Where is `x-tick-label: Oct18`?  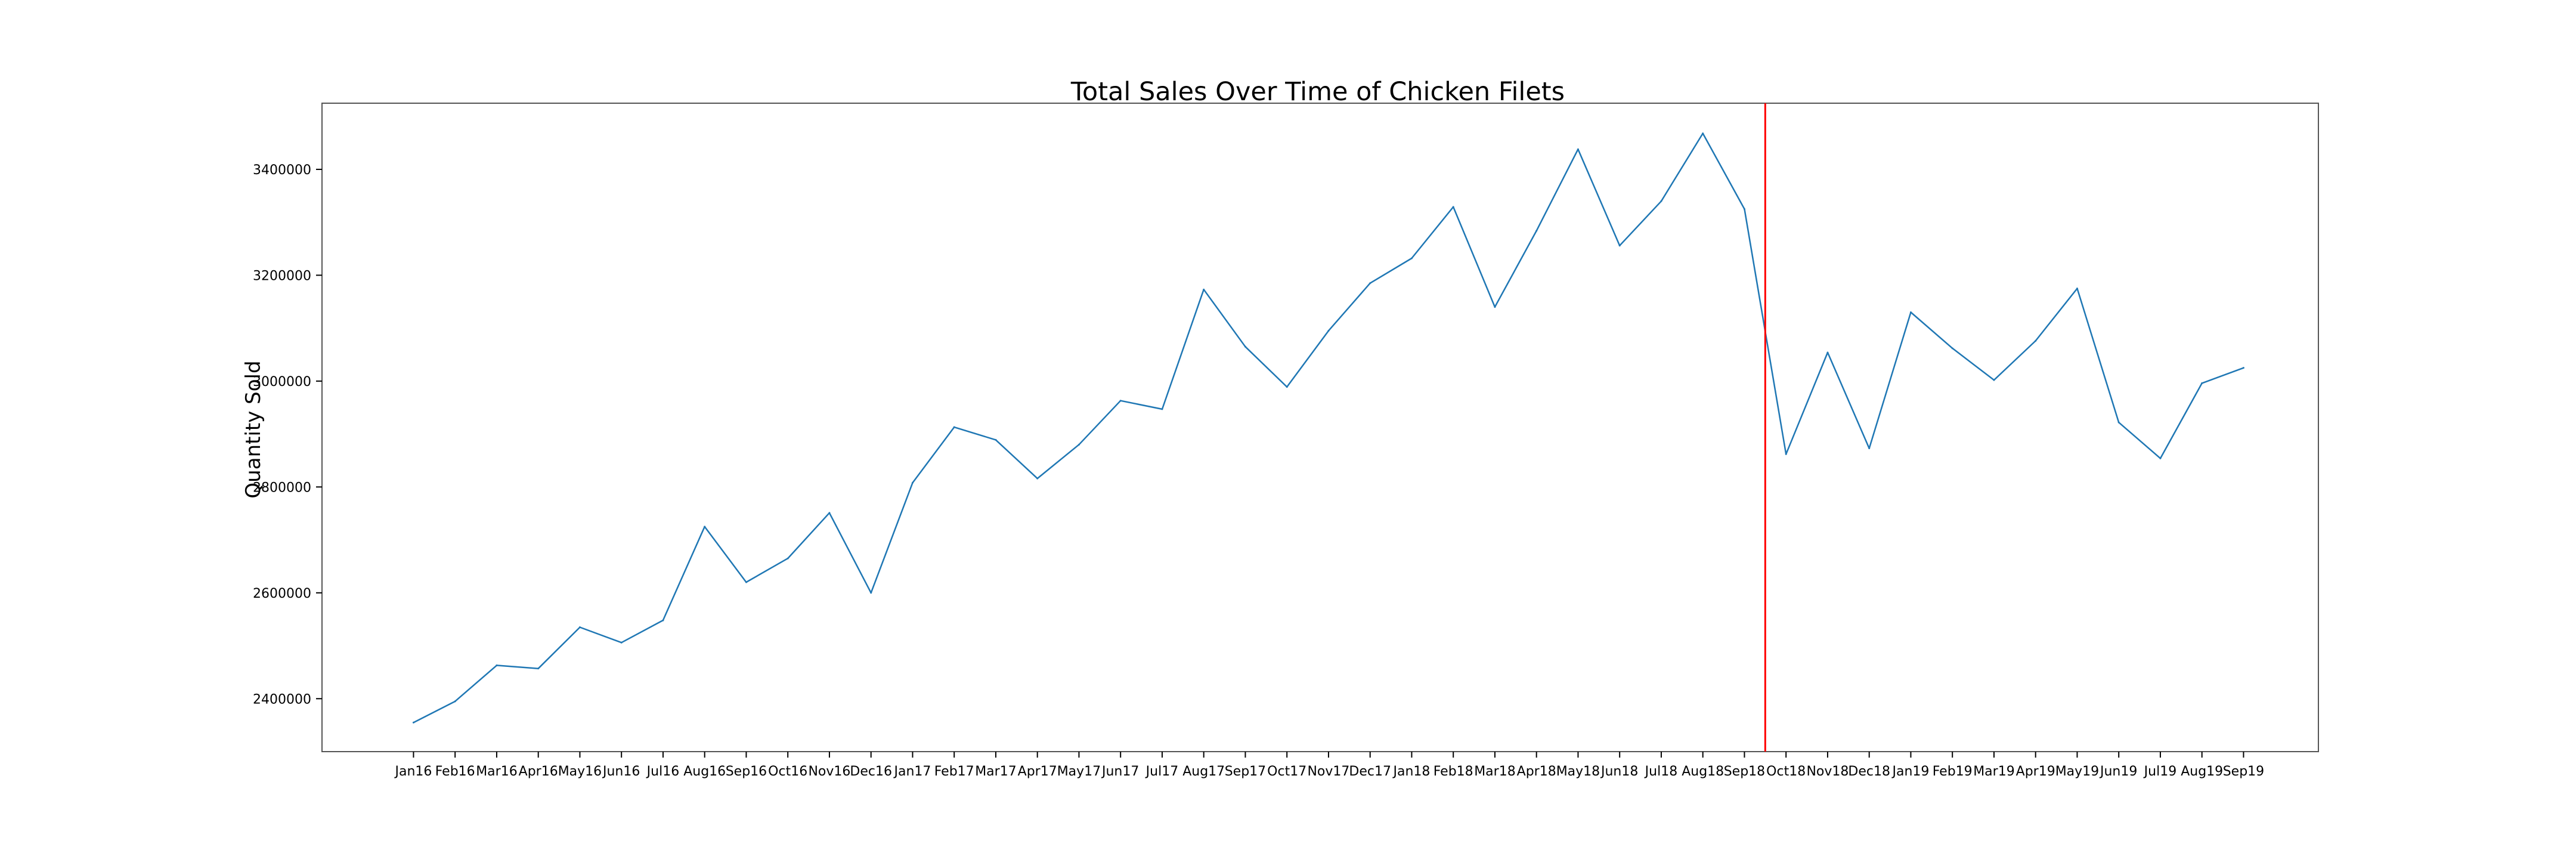
x-tick-label: Oct18 is located at coordinates (1786, 771).